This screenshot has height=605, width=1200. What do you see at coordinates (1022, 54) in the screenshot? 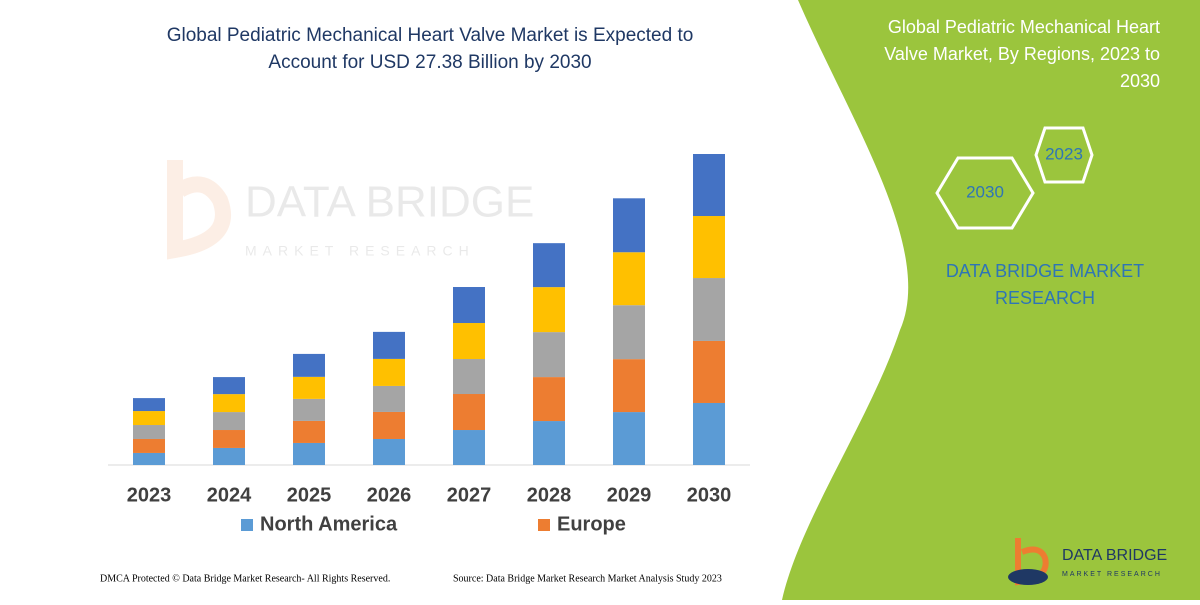
I see `panel-title: Valve Market, By Regions, 2023 to` at bounding box center [1022, 54].